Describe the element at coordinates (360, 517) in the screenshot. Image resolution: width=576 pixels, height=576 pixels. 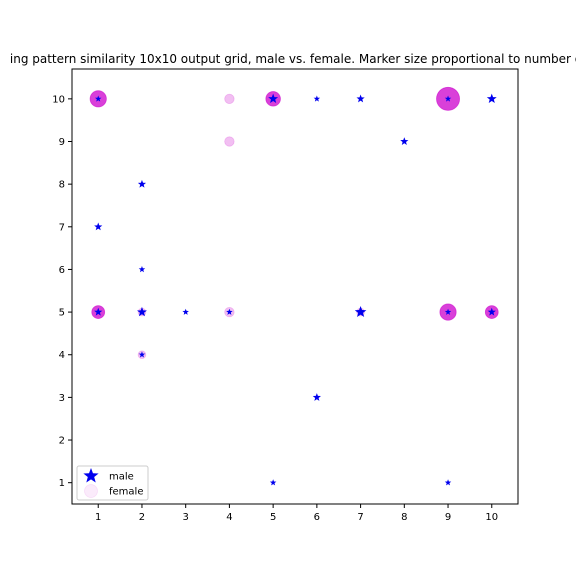
I see `x-tick-label: 7` at that location.